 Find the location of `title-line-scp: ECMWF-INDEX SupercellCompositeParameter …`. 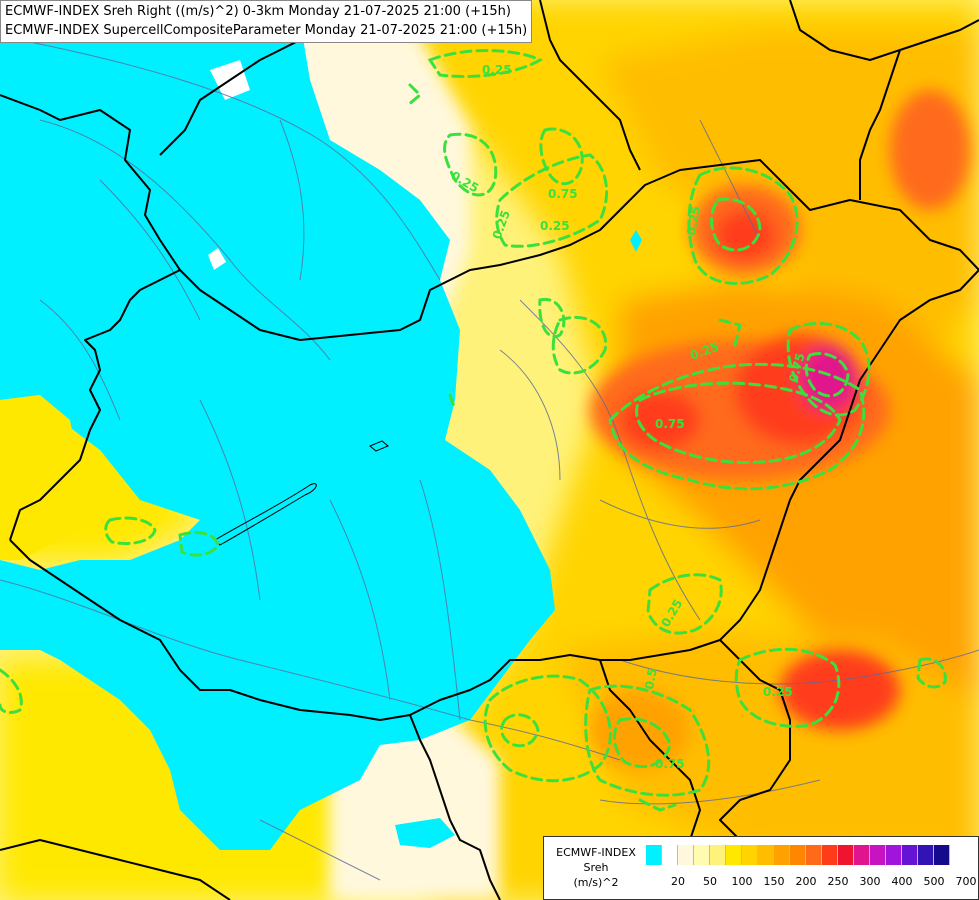

title-line-scp: ECMWF-INDEX SupercellCompositeParameter … is located at coordinates (266, 30).